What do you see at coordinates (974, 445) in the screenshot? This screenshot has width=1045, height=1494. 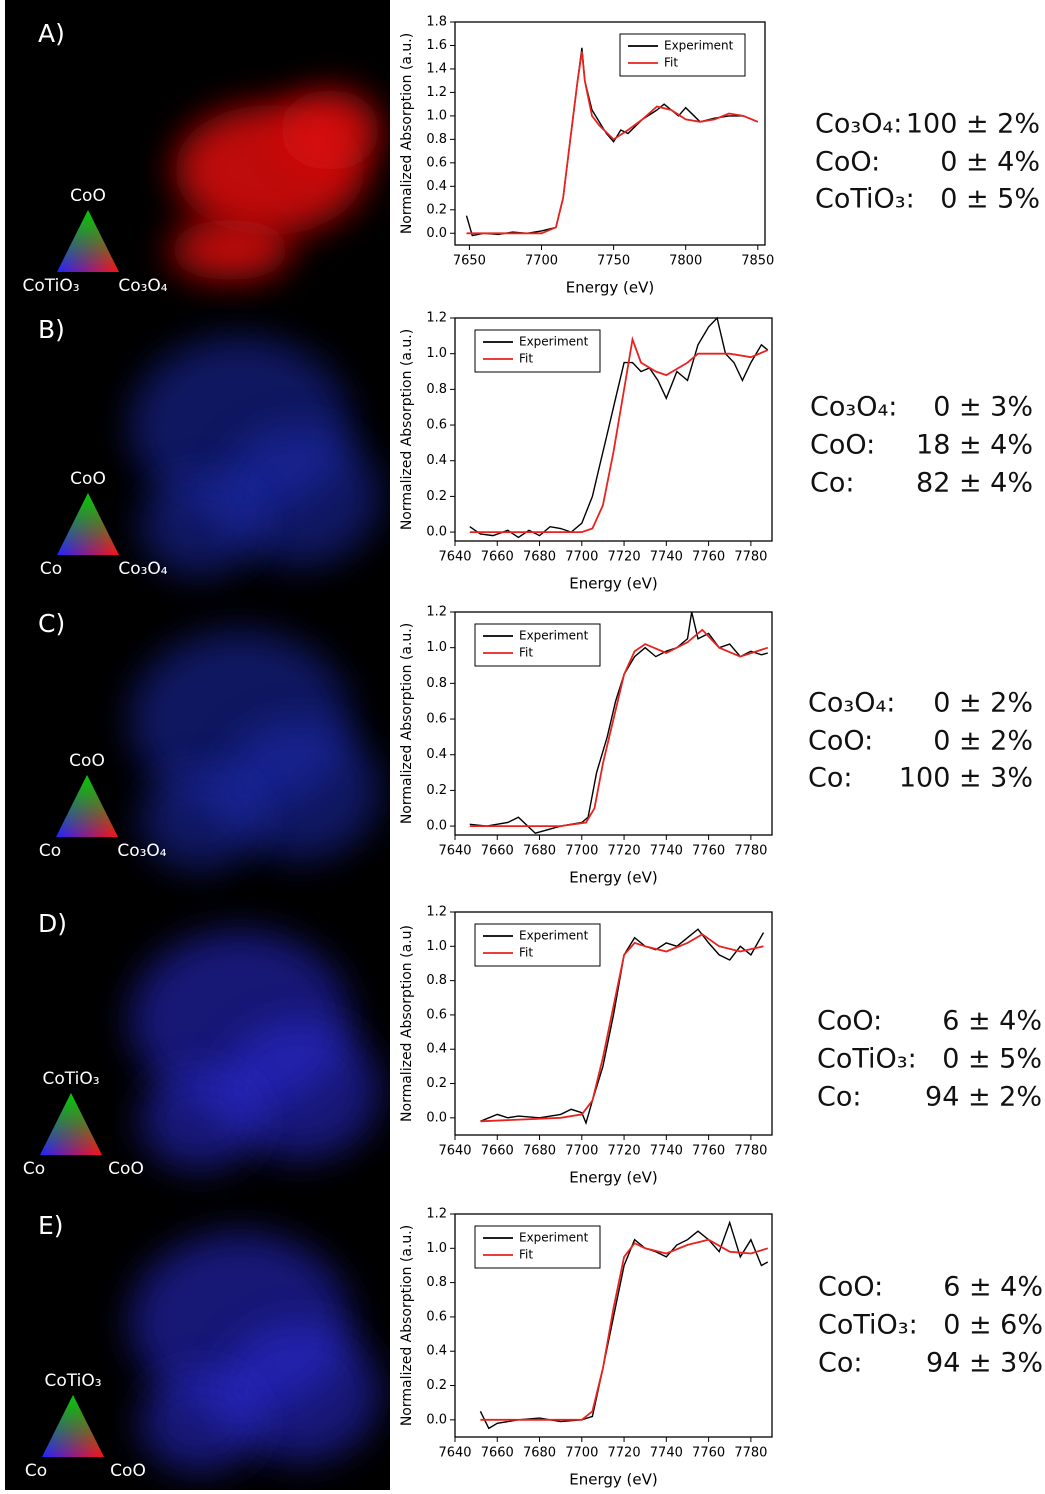 I see `composition-value: 18 ± 4%` at bounding box center [974, 445].